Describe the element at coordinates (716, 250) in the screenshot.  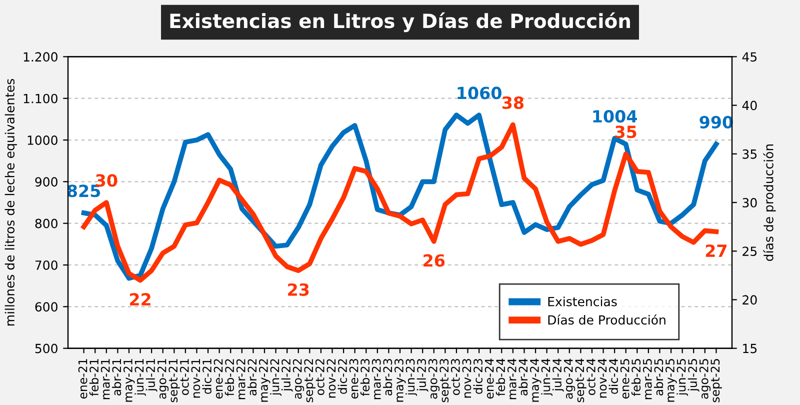
I see `data-label: 27` at that location.